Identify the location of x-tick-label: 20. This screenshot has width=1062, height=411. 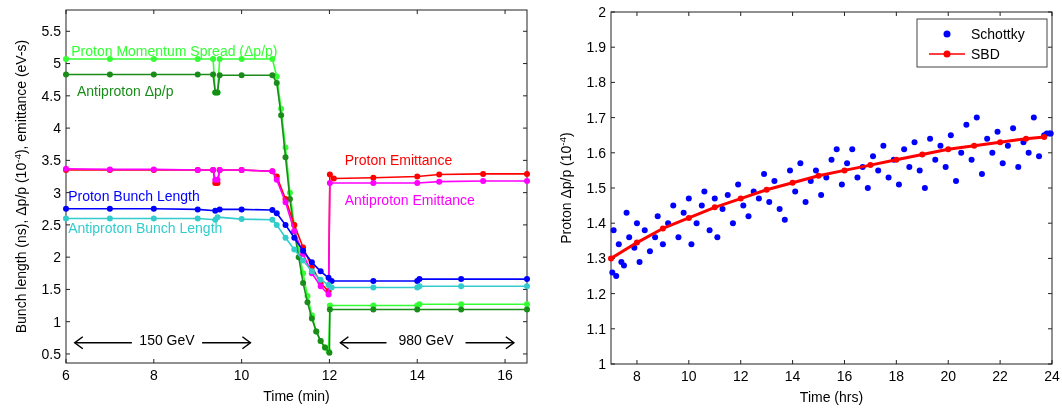
(948, 376).